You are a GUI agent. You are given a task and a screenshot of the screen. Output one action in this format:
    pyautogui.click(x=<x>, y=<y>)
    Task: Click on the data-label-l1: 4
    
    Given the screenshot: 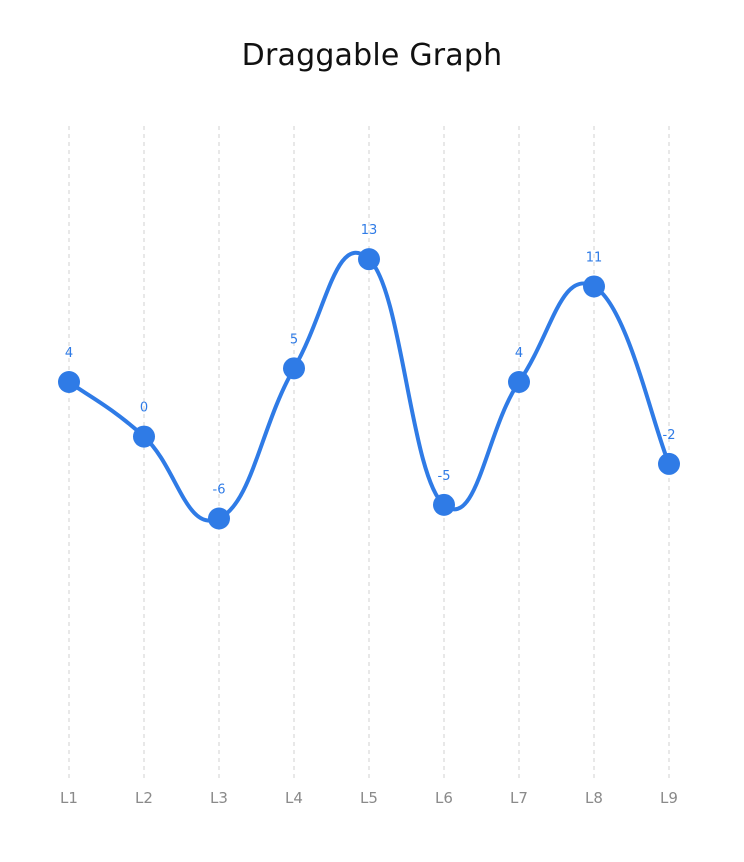 What is the action you would take?
    pyautogui.click(x=69, y=353)
    